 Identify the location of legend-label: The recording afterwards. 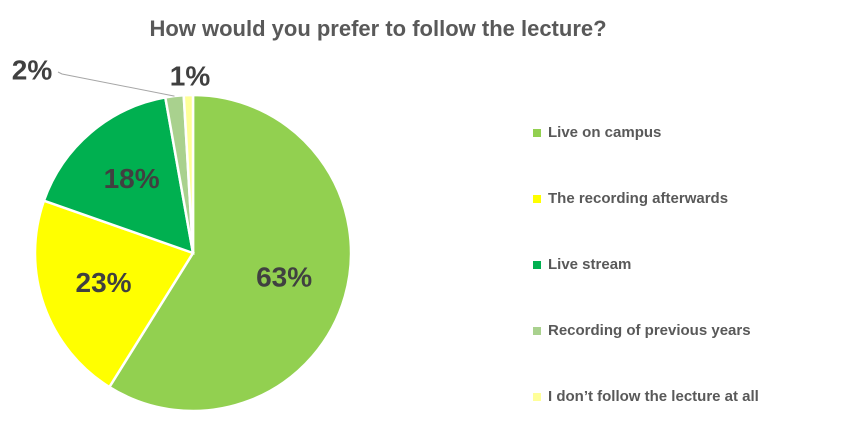
(638, 198).